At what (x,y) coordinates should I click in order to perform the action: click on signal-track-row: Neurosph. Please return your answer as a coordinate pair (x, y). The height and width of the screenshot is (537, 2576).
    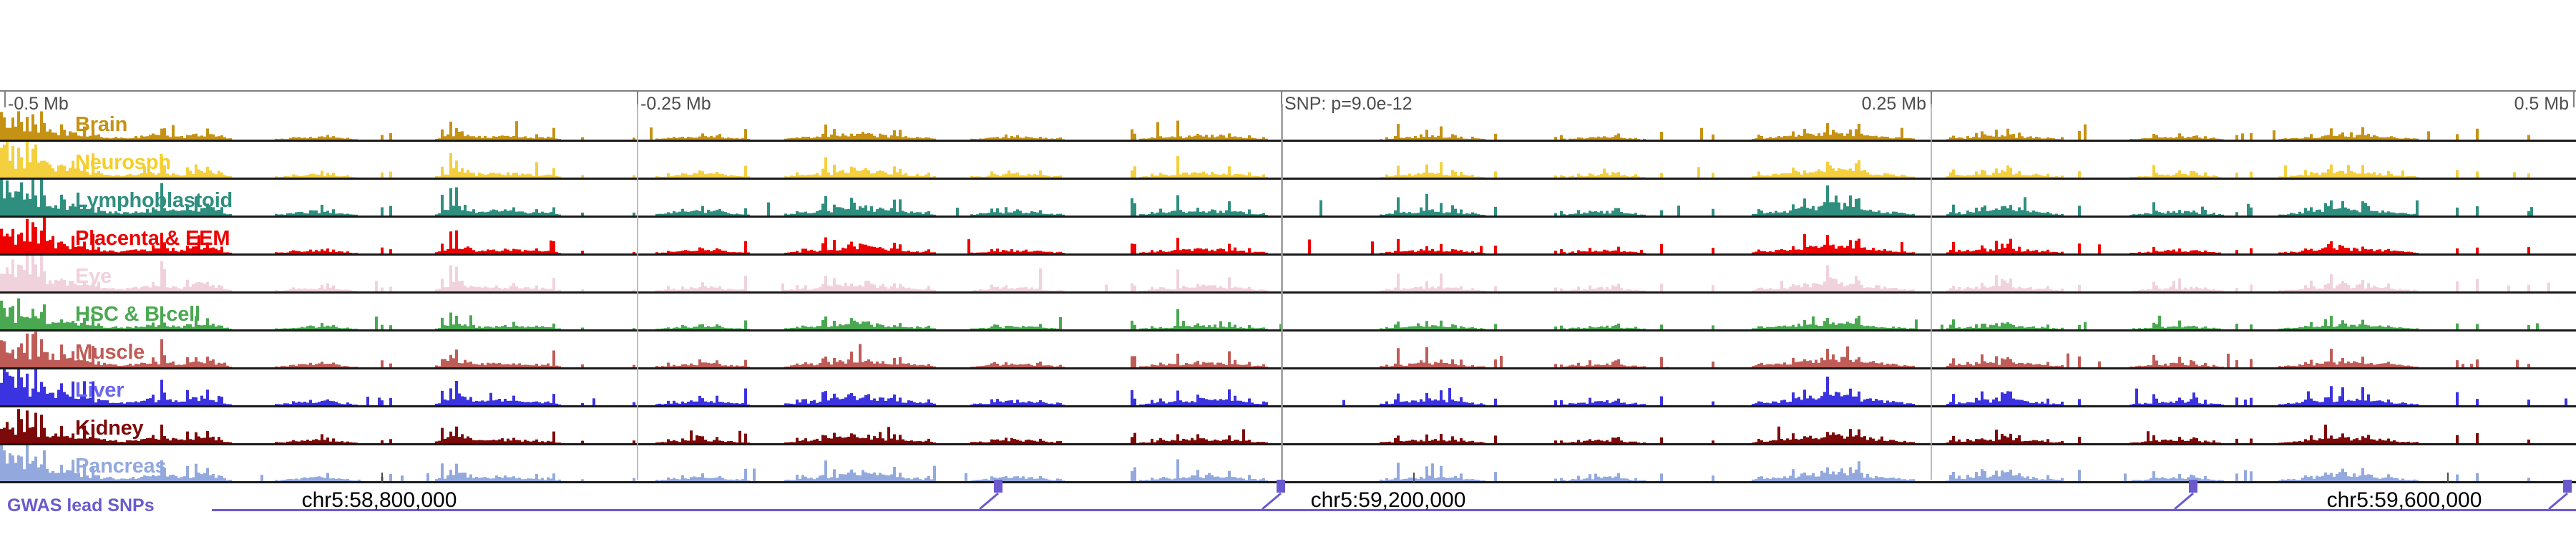
    Looking at the image, I should click on (1288, 161).